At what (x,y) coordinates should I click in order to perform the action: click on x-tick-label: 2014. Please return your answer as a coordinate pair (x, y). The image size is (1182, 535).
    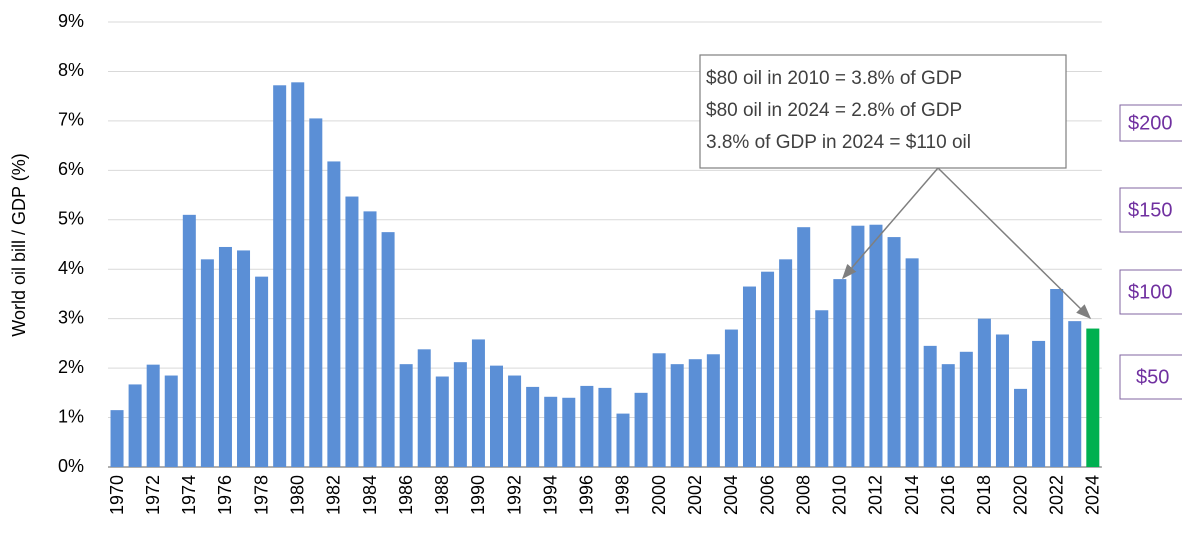
    Looking at the image, I should click on (912, 495).